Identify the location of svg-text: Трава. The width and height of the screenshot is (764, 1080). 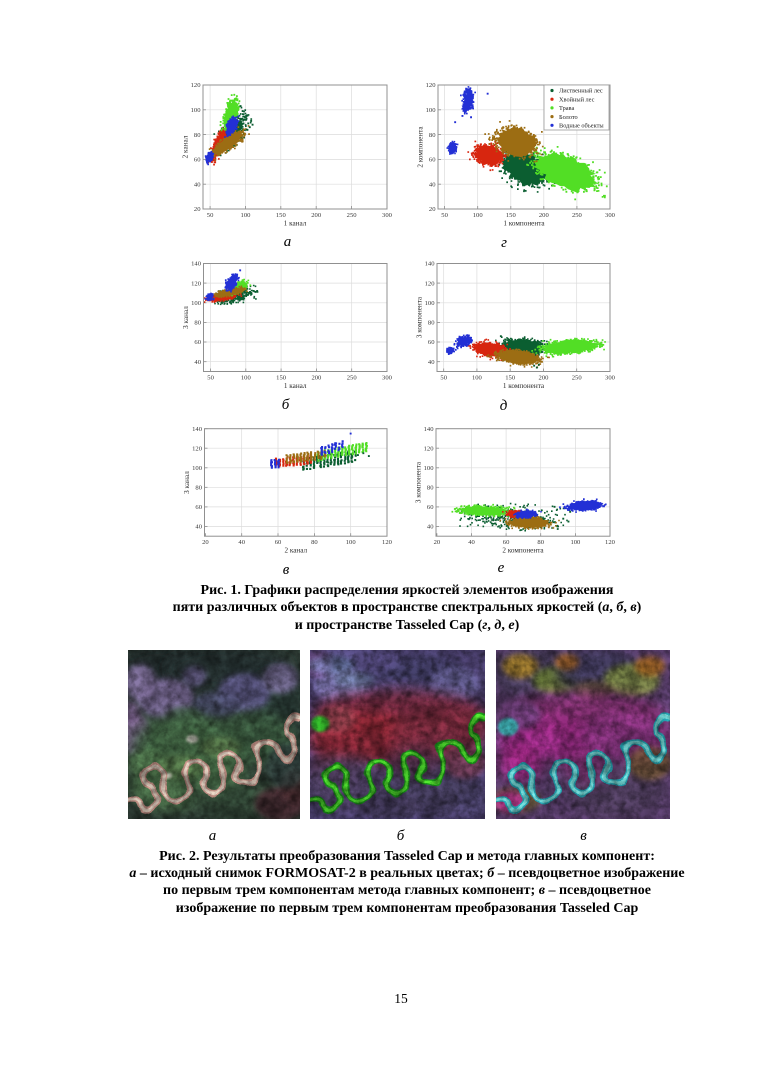
(566, 108).